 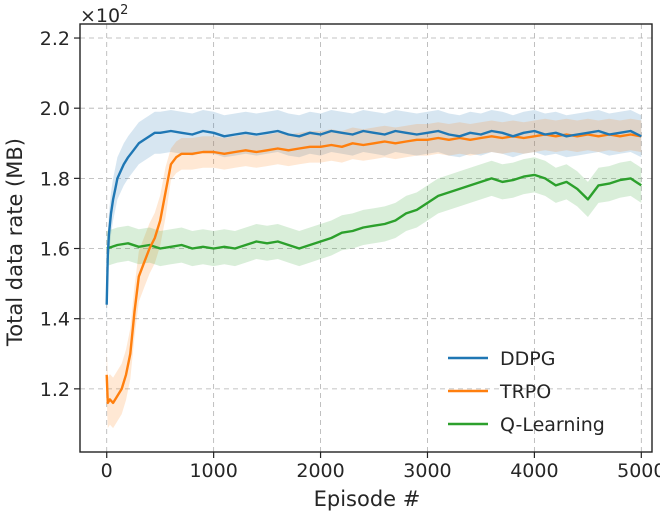 I want to click on x-axis-label: Episode #, so click(x=367, y=499).